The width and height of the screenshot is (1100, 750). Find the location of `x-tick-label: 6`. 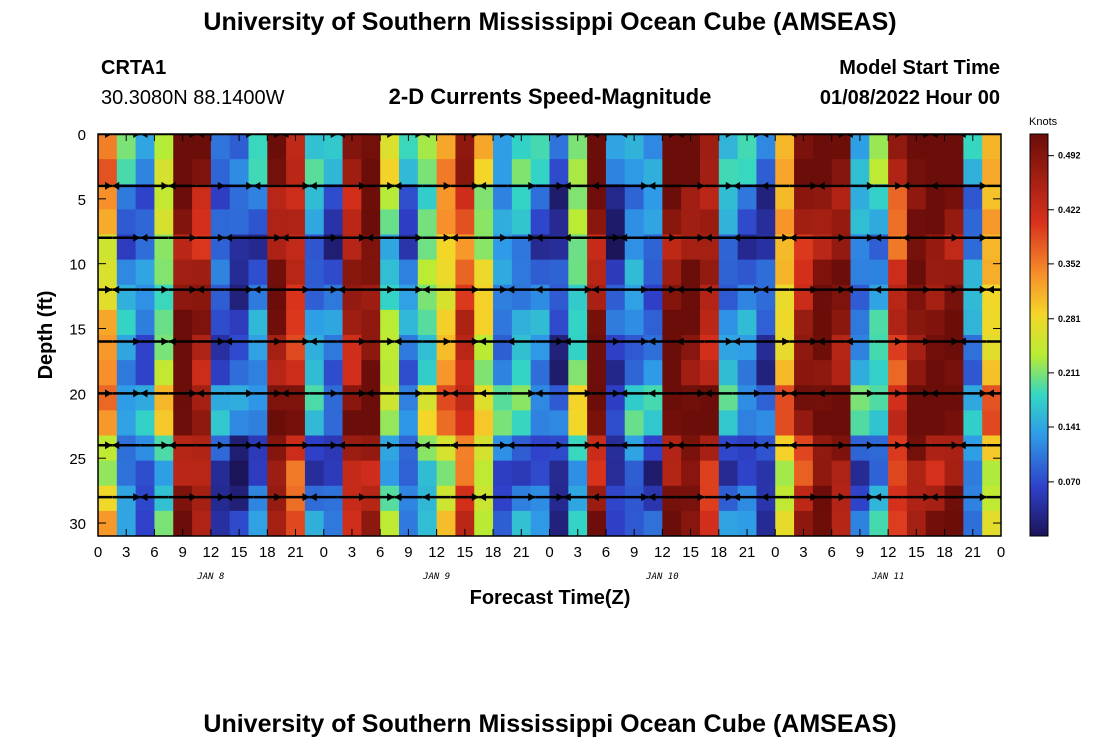

x-tick-label: 6 is located at coordinates (832, 552).